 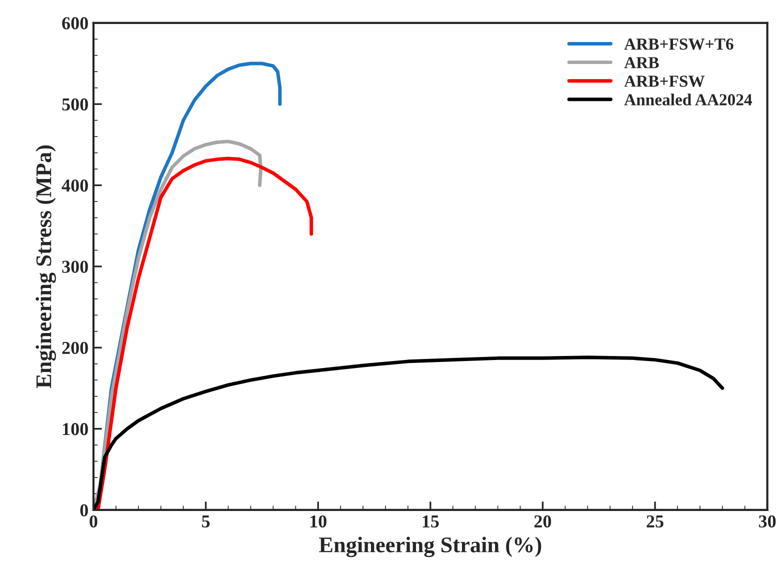 I want to click on x-tick-label: 20, so click(x=543, y=521).